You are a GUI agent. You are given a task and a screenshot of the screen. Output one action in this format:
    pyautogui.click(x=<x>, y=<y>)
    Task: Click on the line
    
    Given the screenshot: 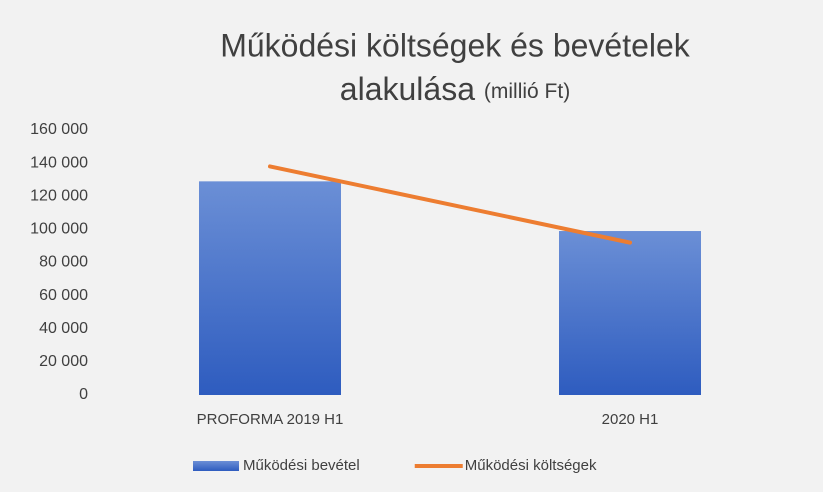 What is the action you would take?
    pyautogui.click(x=450, y=204)
    